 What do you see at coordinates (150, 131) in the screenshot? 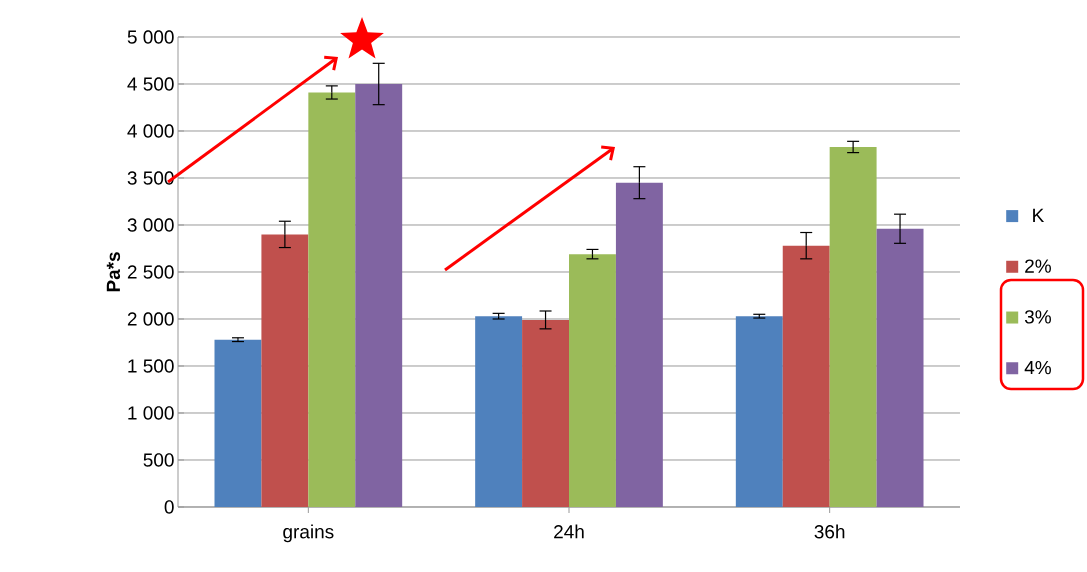
I see `y-tick-label: 4 000` at bounding box center [150, 131].